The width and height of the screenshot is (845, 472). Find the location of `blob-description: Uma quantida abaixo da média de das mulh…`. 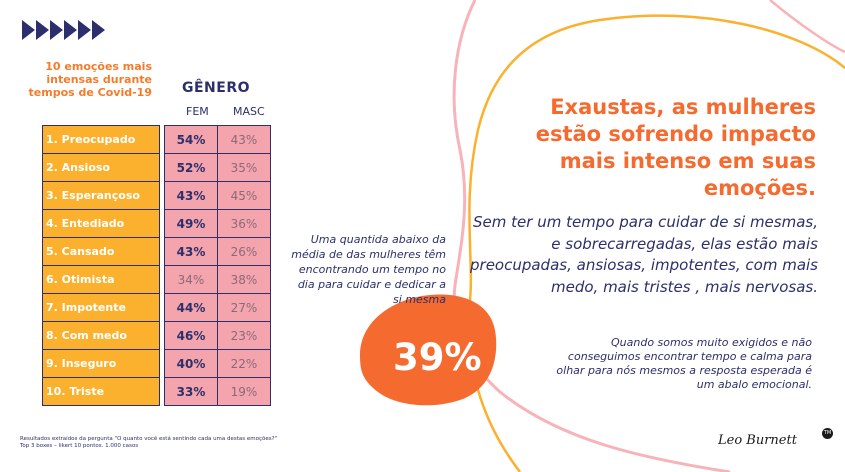

blob-description: Uma quantida abaixo da média de das mulh… is located at coordinates (368, 269).